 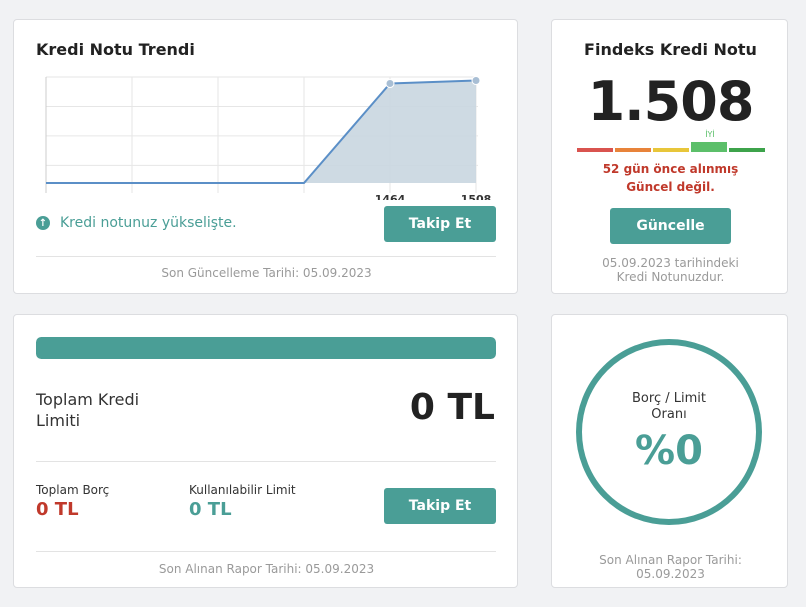 I want to click on chart-line, so click(x=261, y=131).